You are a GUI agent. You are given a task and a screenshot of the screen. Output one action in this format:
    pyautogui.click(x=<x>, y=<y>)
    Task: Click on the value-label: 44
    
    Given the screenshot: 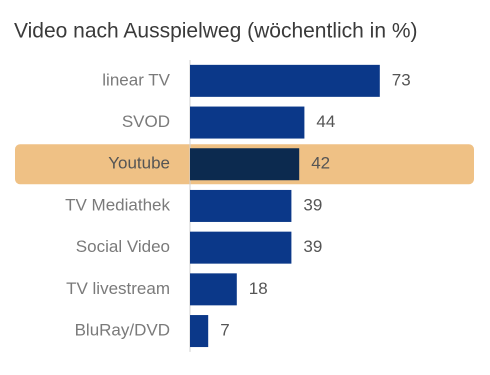 What is the action you would take?
    pyautogui.click(x=325, y=121)
    